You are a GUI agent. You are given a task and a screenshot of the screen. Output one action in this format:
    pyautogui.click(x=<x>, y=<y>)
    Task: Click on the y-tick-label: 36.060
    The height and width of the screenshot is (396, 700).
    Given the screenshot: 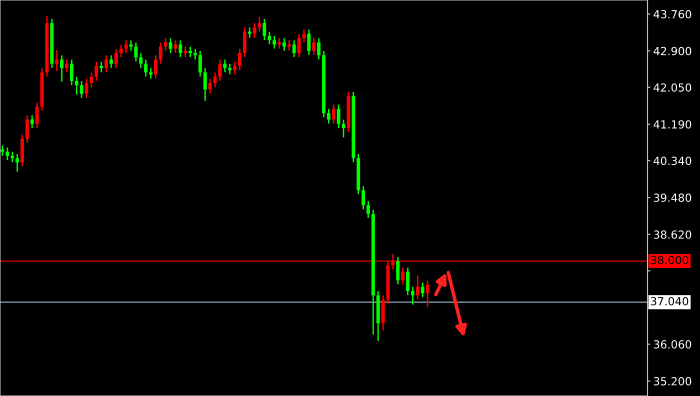 What is the action you would take?
    pyautogui.click(x=673, y=344)
    